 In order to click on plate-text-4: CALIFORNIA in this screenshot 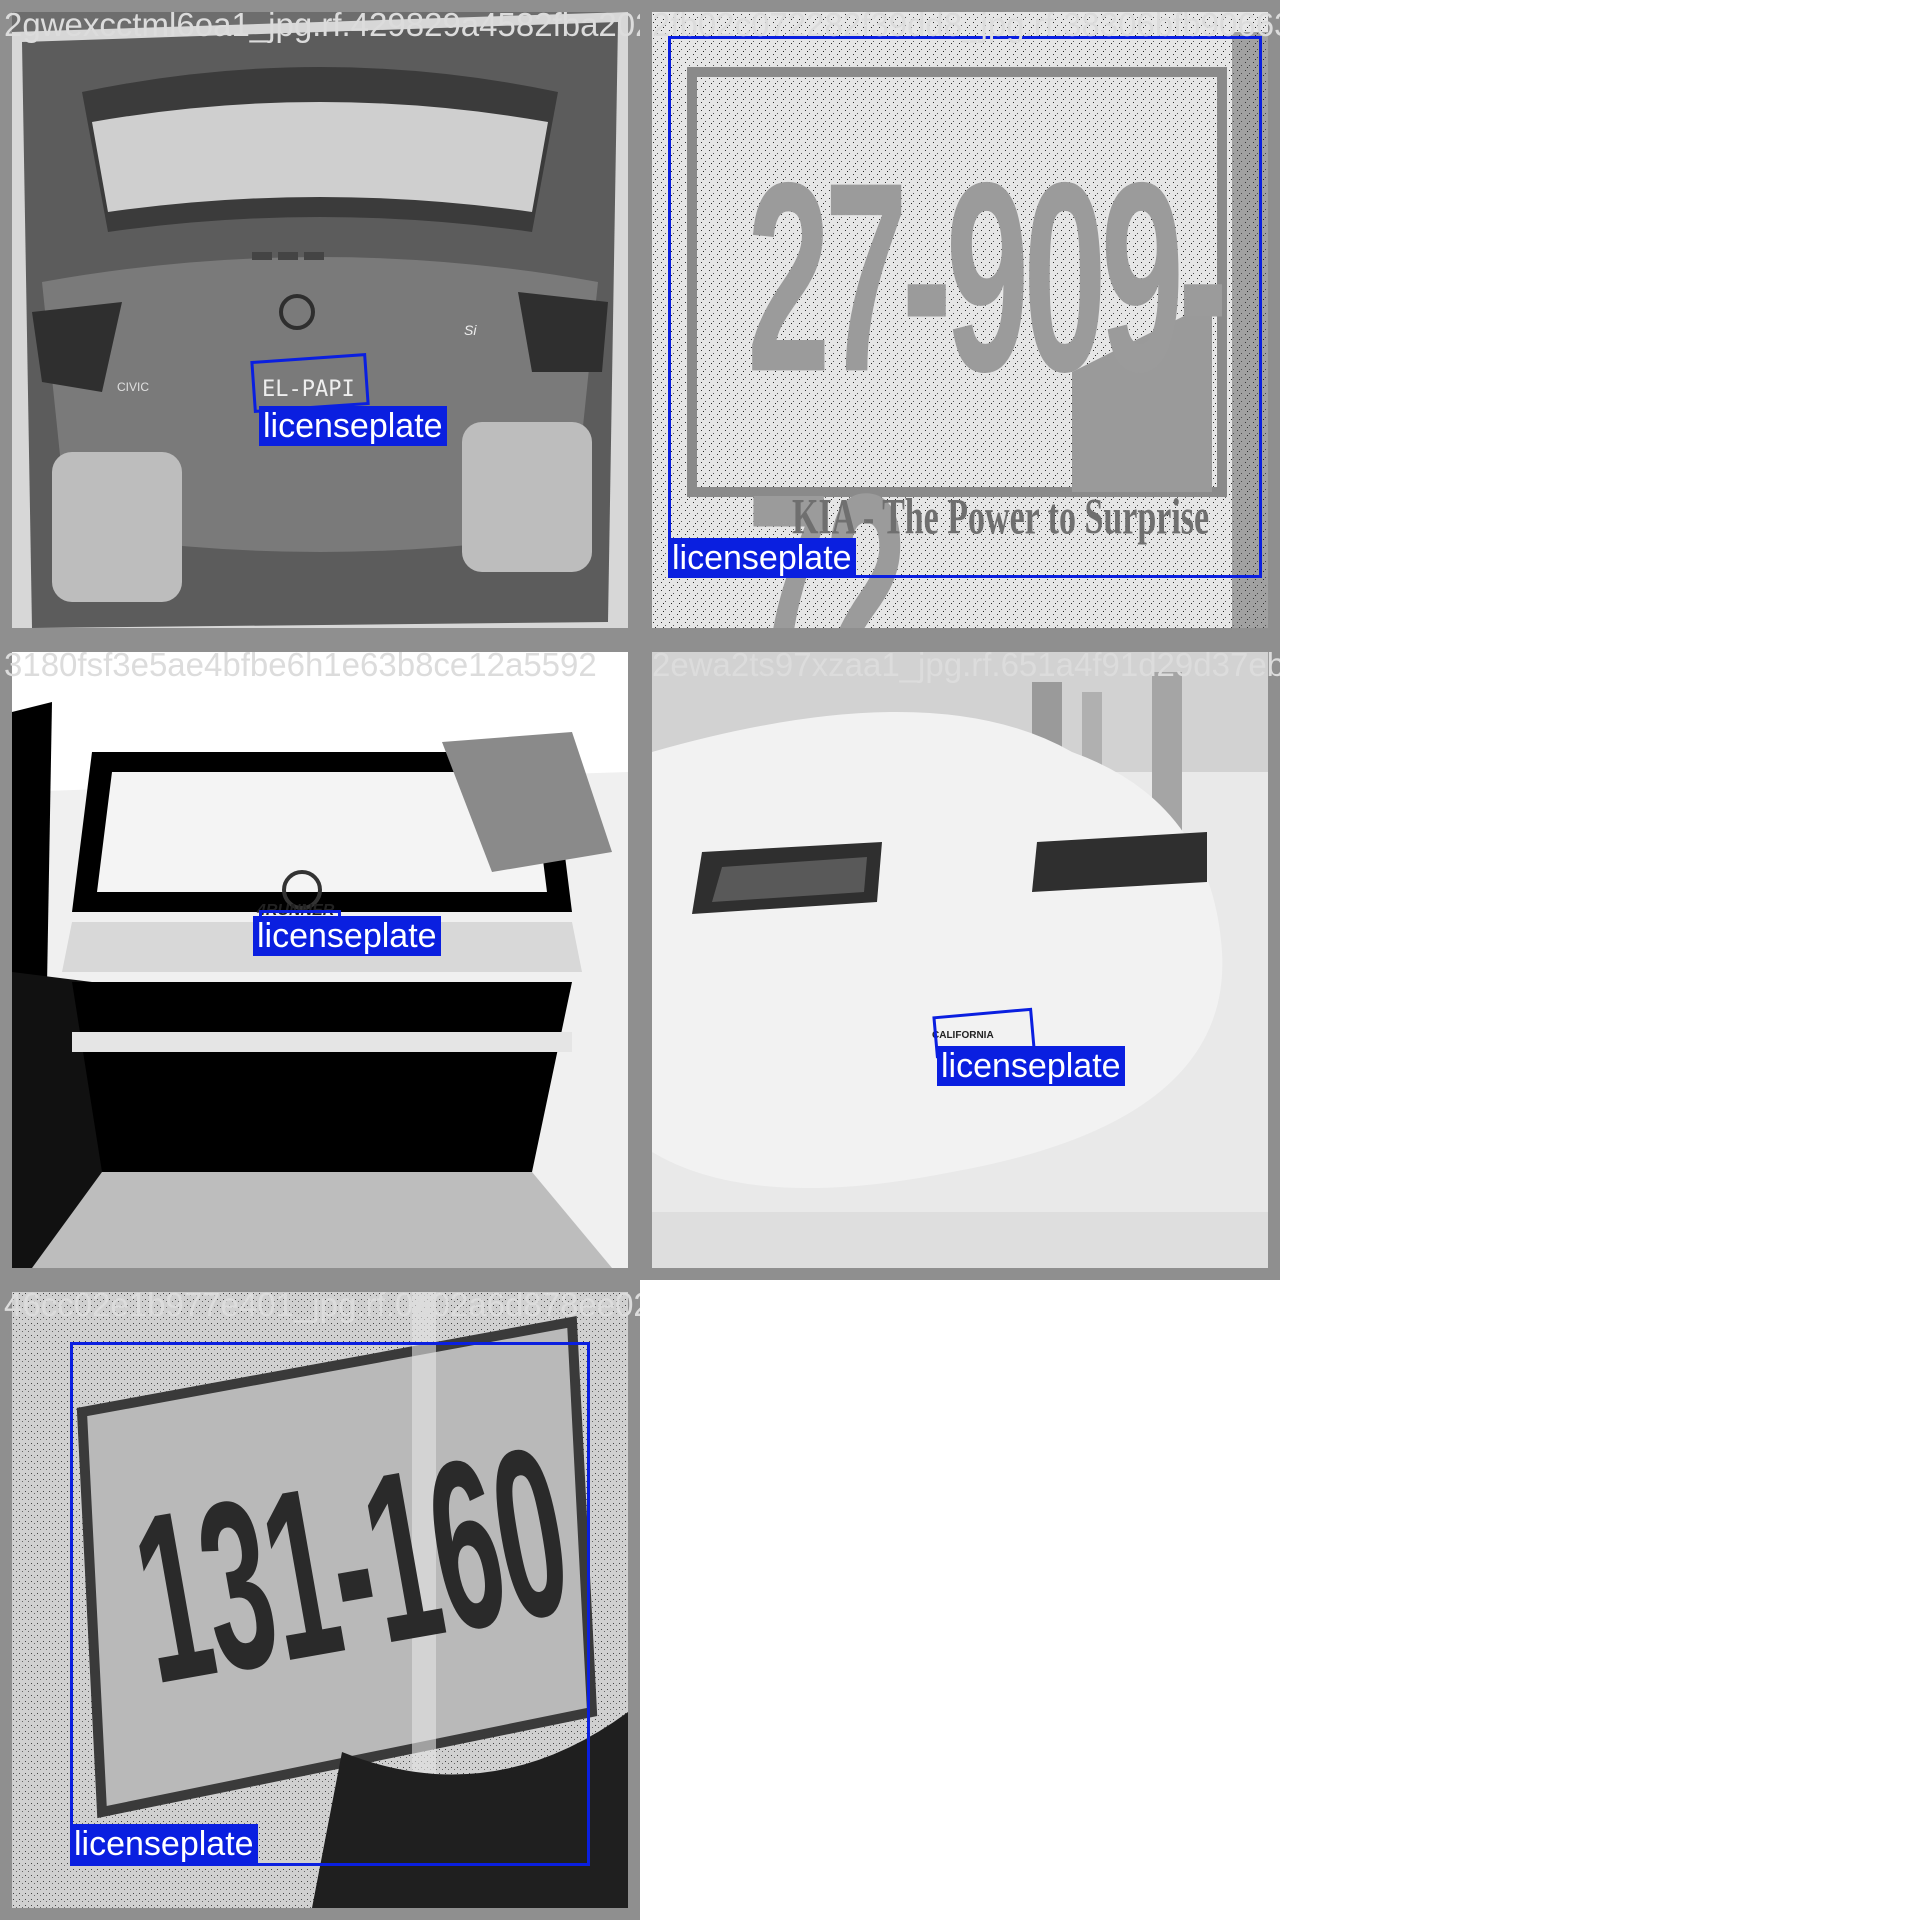, I will do `click(963, 1035)`.